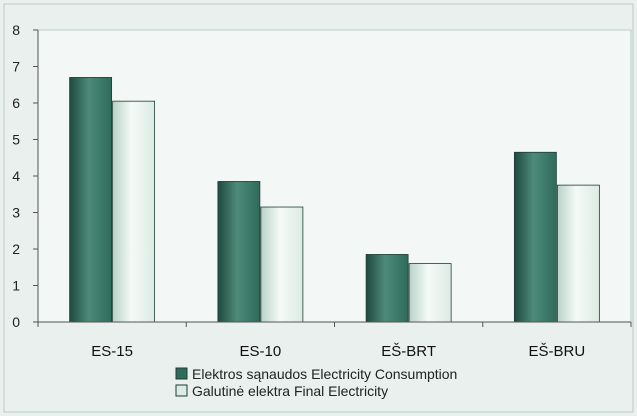 This screenshot has height=416, width=637. What do you see at coordinates (16, 103) in the screenshot?
I see `y-tick-label: 6` at bounding box center [16, 103].